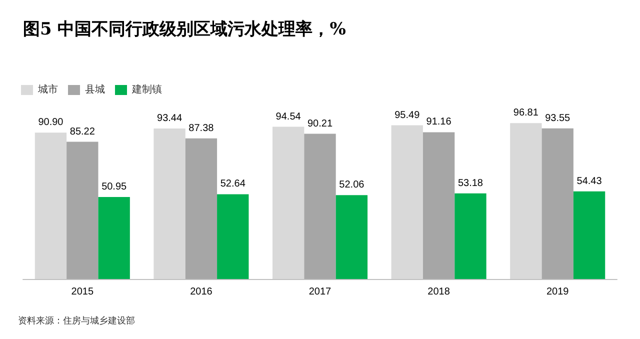 Image resolution: width=640 pixels, height=339 pixels. Describe the element at coordinates (558, 118) in the screenshot. I see `data-label: 93.55` at that location.